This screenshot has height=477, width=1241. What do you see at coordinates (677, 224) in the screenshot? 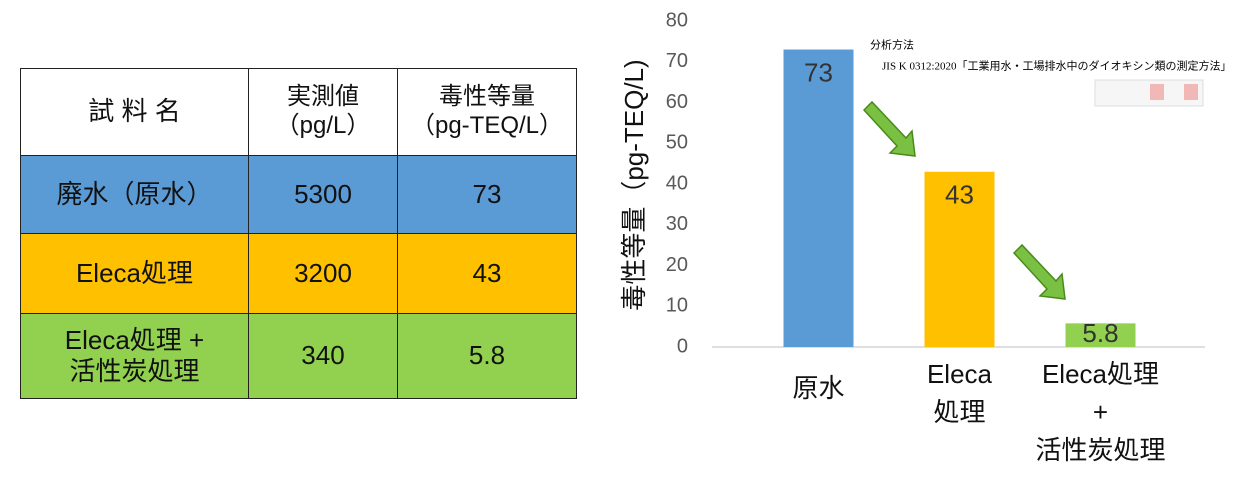
I see `y-tick-label: 30` at bounding box center [677, 224].